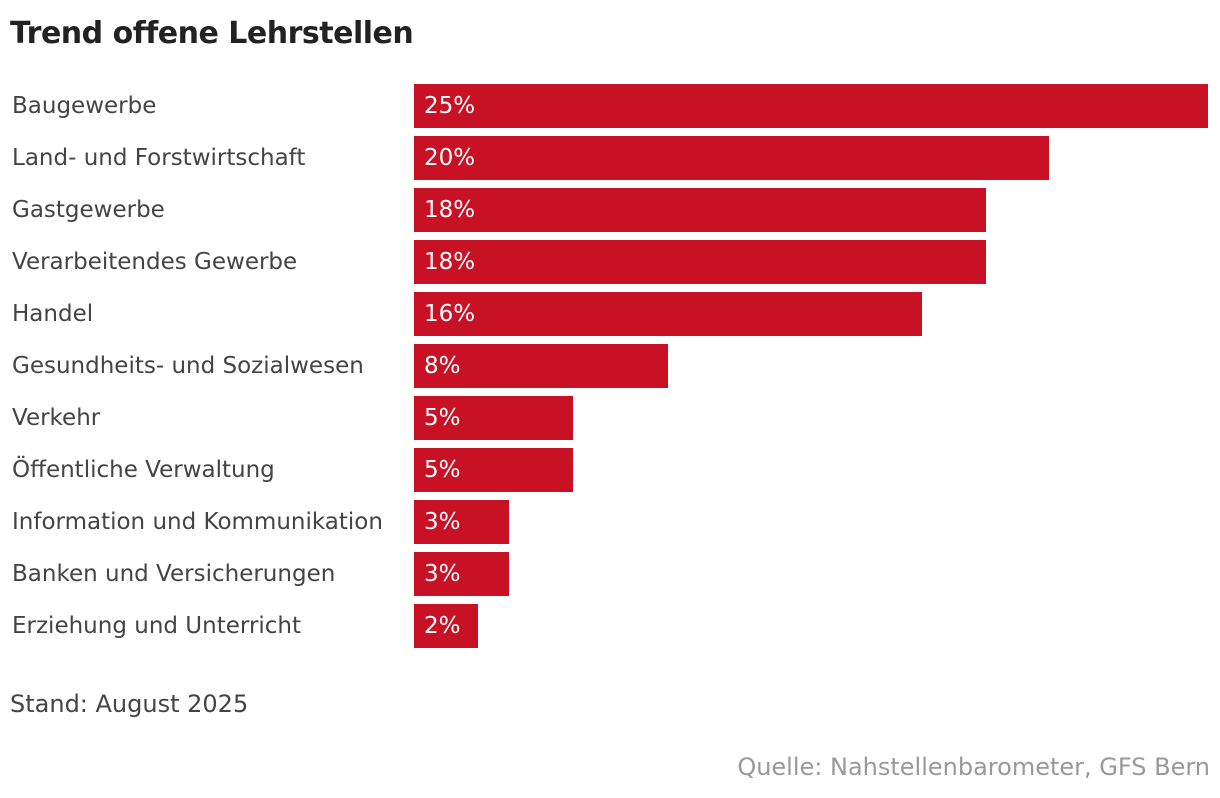 The image size is (1220, 798). Describe the element at coordinates (174, 574) in the screenshot. I see `category-label: Banken und Versicherungen` at that location.